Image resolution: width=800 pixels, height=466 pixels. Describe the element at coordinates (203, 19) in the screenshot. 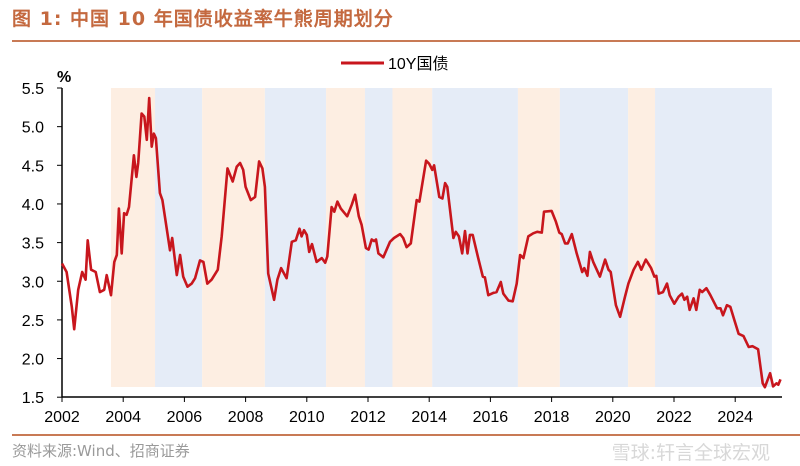

I see `figure-title: 图 1: 中国 10 年国债收益率牛熊周期划分` at that location.